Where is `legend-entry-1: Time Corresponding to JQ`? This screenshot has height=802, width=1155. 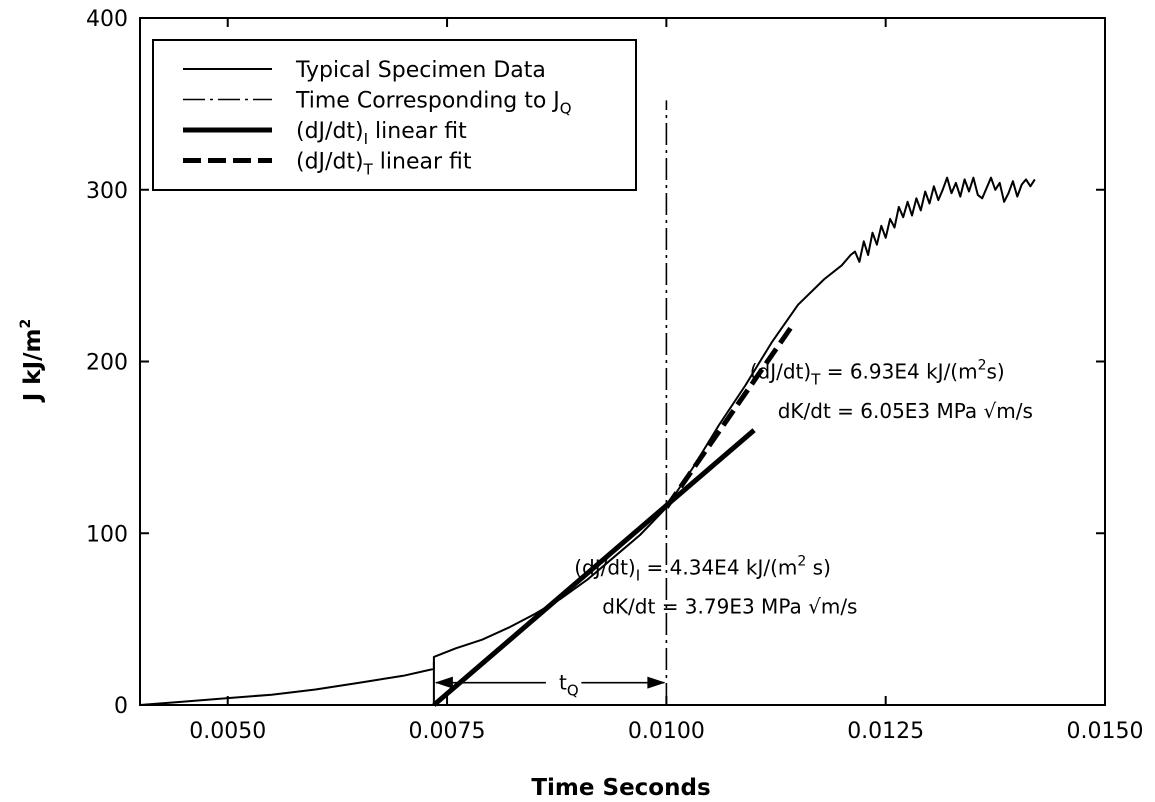
legend-entry-1: Time Corresponding to JQ is located at coordinates (433, 103).